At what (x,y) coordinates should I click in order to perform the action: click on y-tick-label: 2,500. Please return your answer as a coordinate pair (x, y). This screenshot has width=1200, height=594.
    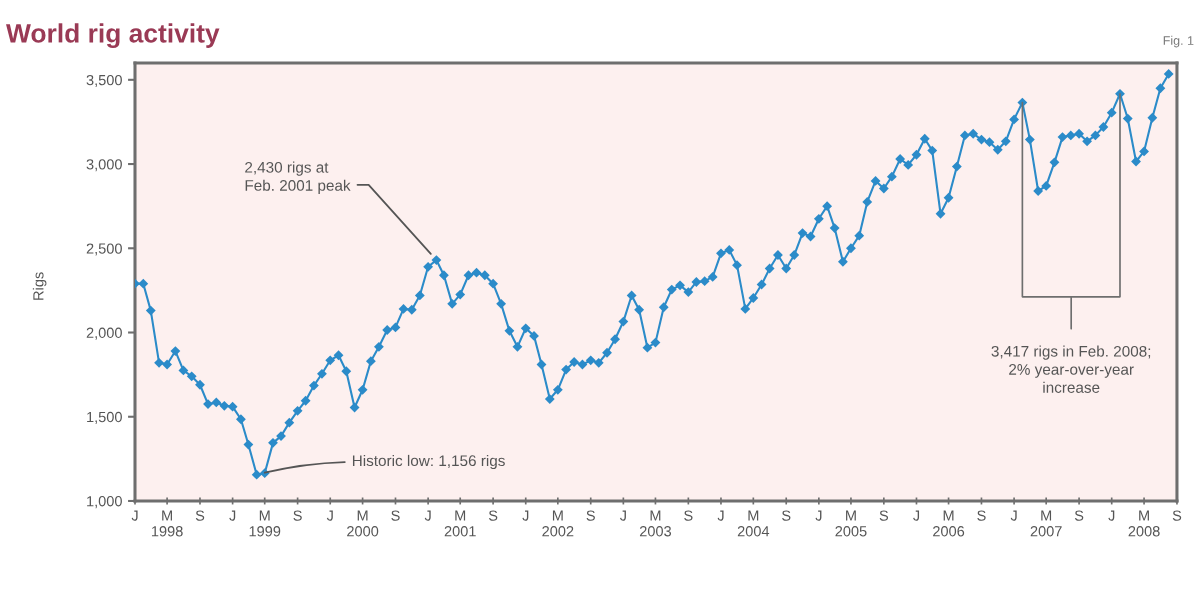
    Looking at the image, I should click on (104, 249).